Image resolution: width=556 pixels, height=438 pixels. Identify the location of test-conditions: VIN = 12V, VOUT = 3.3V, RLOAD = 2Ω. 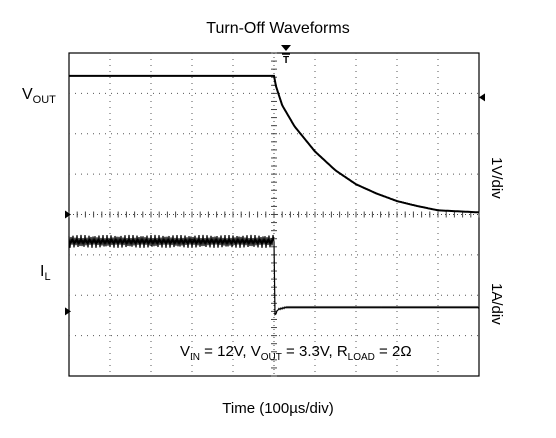
(296, 353).